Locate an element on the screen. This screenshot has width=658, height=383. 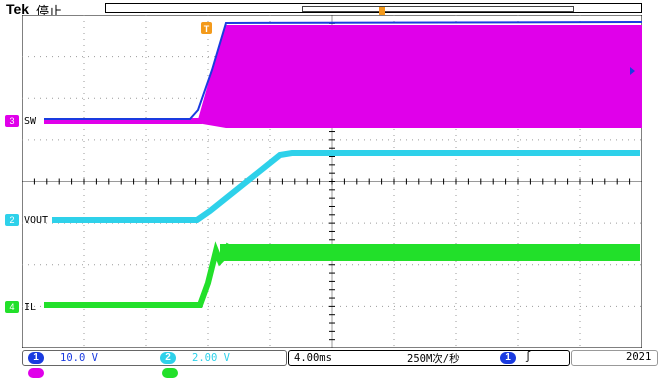
ch2-badge: 2 is located at coordinates (168, 358).